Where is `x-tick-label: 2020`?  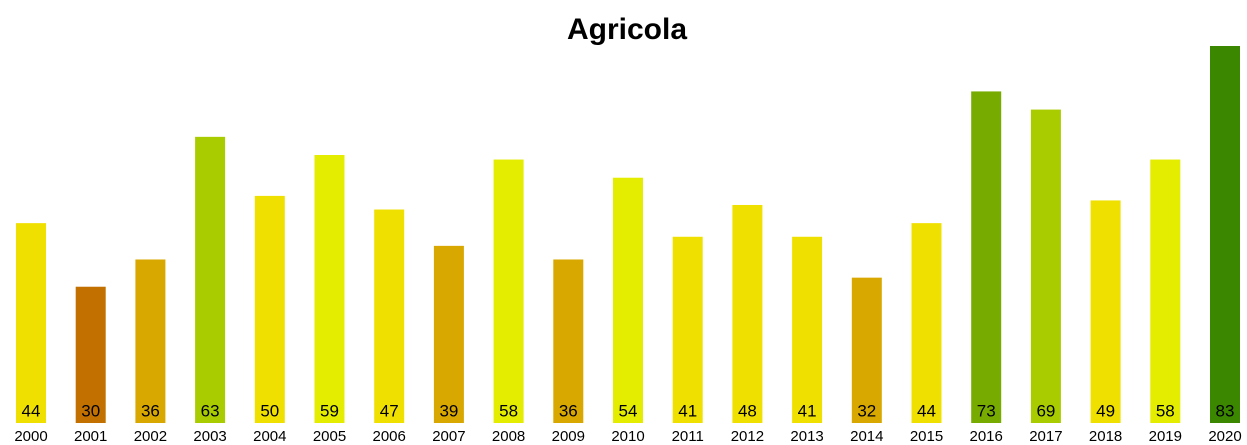
x-tick-label: 2020 is located at coordinates (1224, 436).